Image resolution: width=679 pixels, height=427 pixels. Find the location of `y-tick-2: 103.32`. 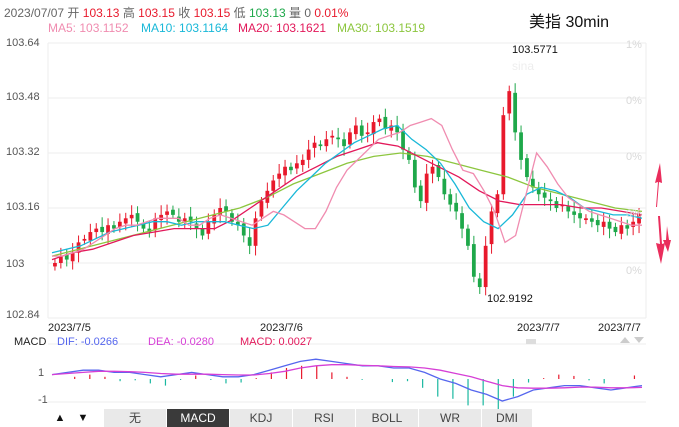

y-tick-2: 103.32 is located at coordinates (23, 152).